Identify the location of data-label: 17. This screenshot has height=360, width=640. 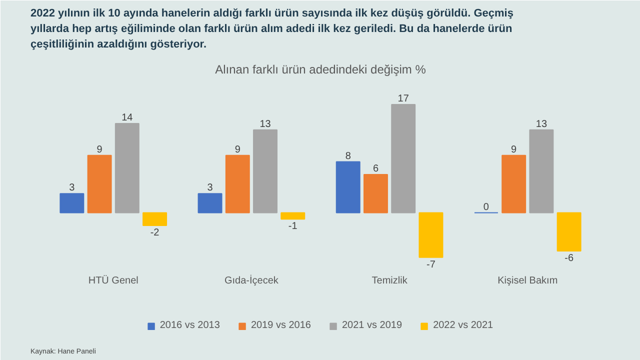
(404, 98).